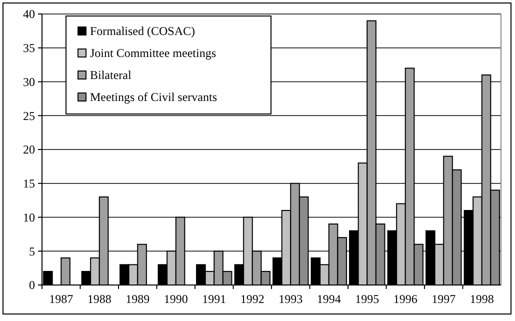 The image size is (515, 321). What do you see at coordinates (328, 299) in the screenshot?
I see `x-tick-label: 1994` at bounding box center [328, 299].